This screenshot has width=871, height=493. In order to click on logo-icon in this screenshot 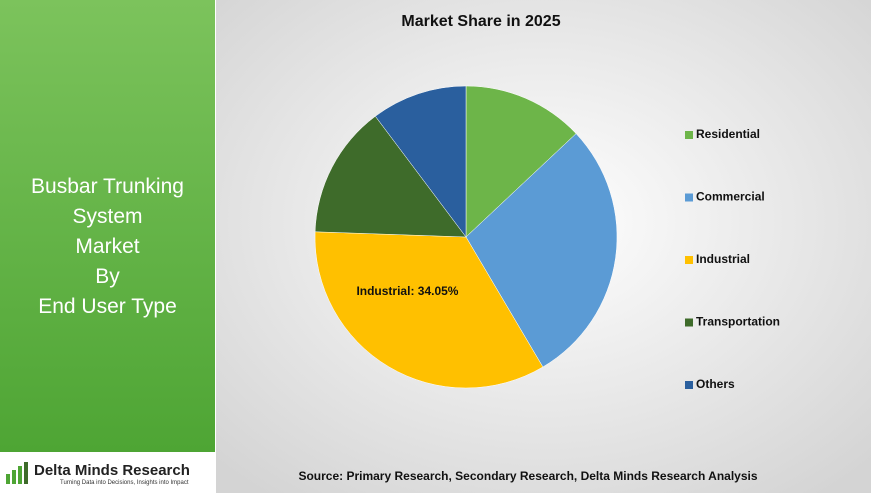, I will do `click(17, 473)`.